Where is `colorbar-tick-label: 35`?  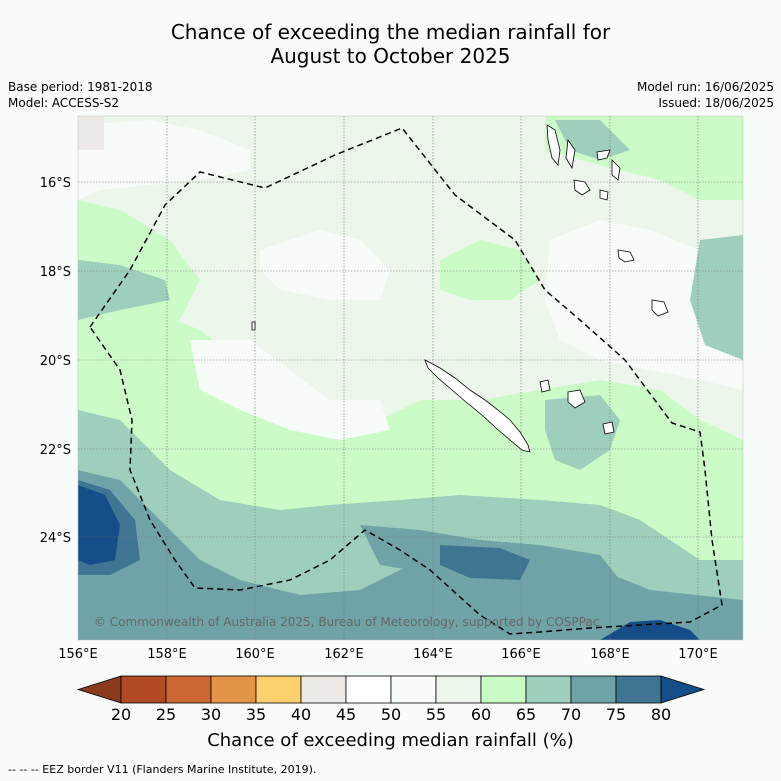 colorbar-tick-label: 35 is located at coordinates (256, 714).